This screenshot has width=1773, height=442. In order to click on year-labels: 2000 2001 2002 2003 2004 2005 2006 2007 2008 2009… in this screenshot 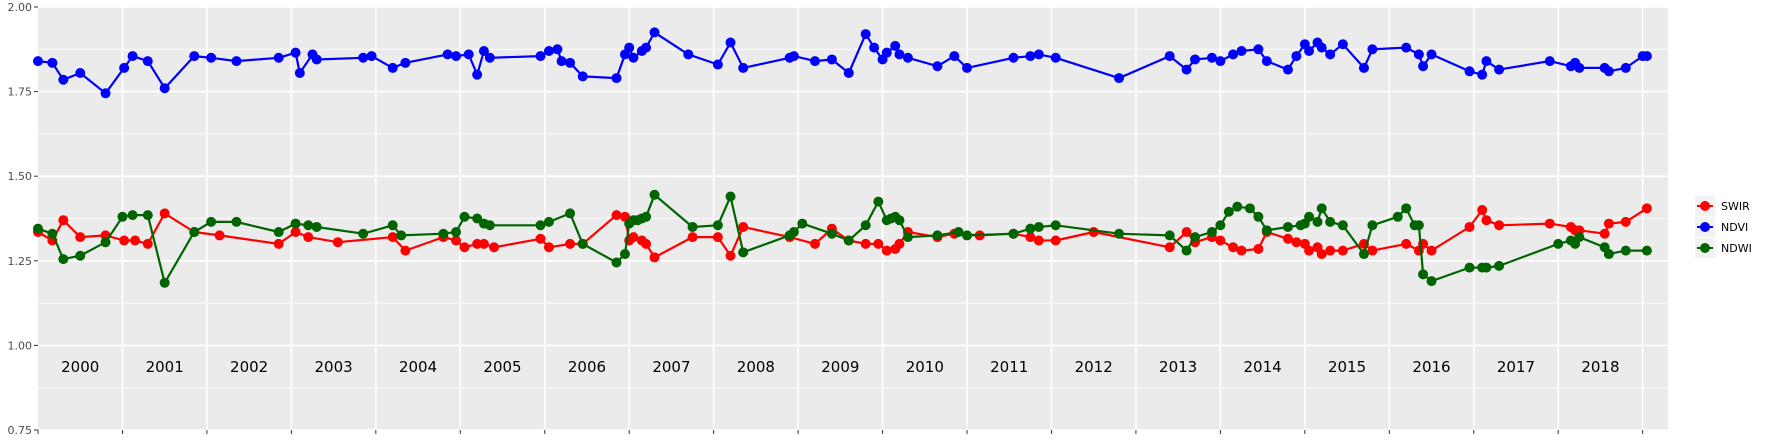, I will do `click(840, 367)`.